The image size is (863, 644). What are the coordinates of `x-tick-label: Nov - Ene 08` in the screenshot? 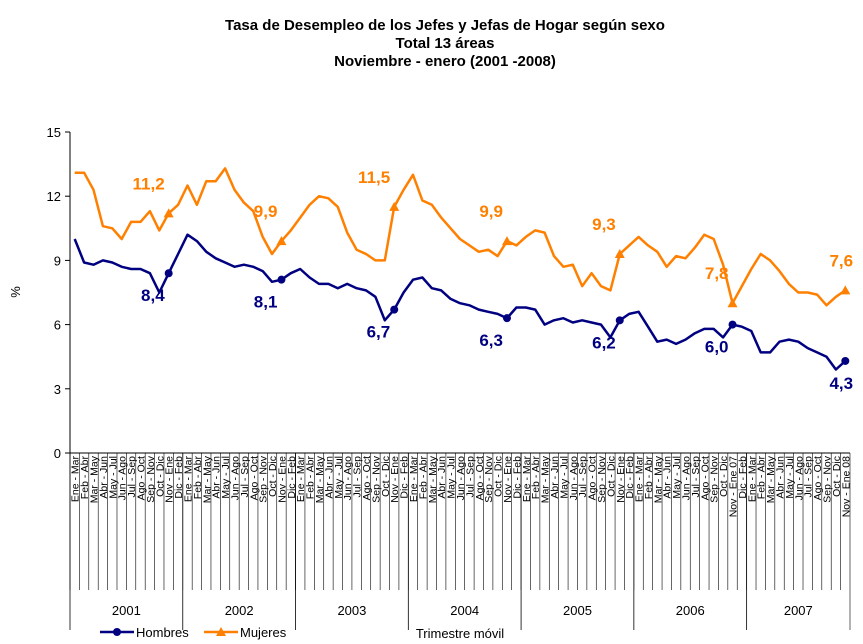 It's located at (846, 486).